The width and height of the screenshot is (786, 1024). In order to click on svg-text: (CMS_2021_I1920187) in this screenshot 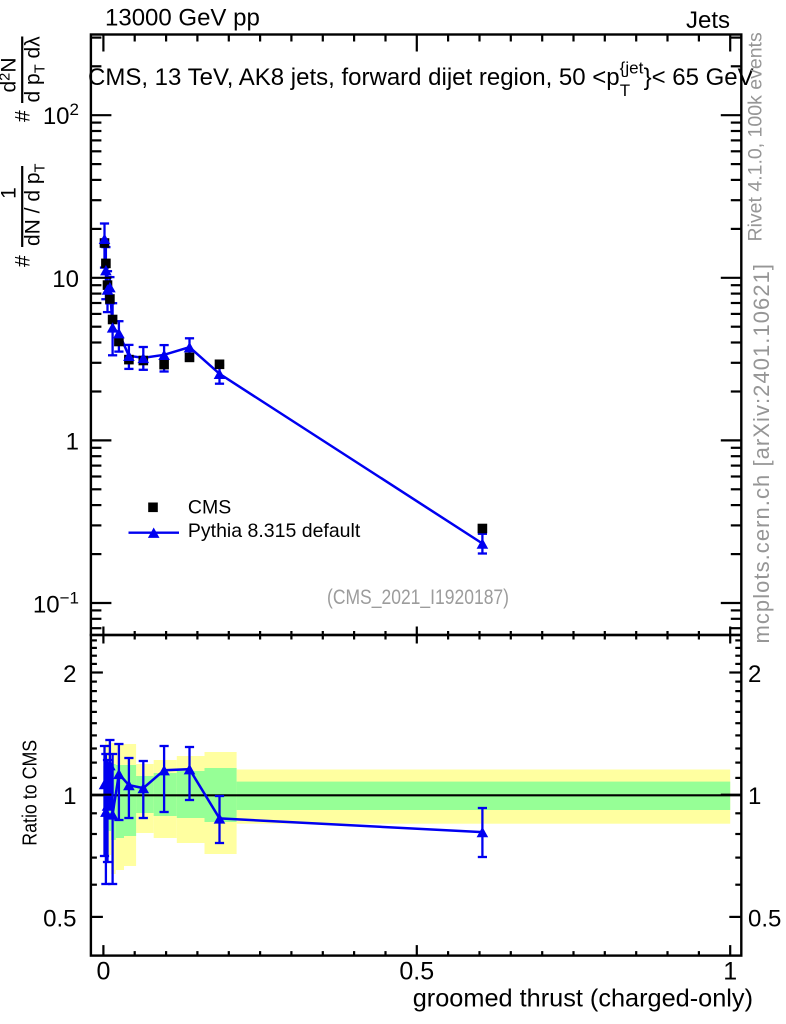, I will do `click(418, 597)`.